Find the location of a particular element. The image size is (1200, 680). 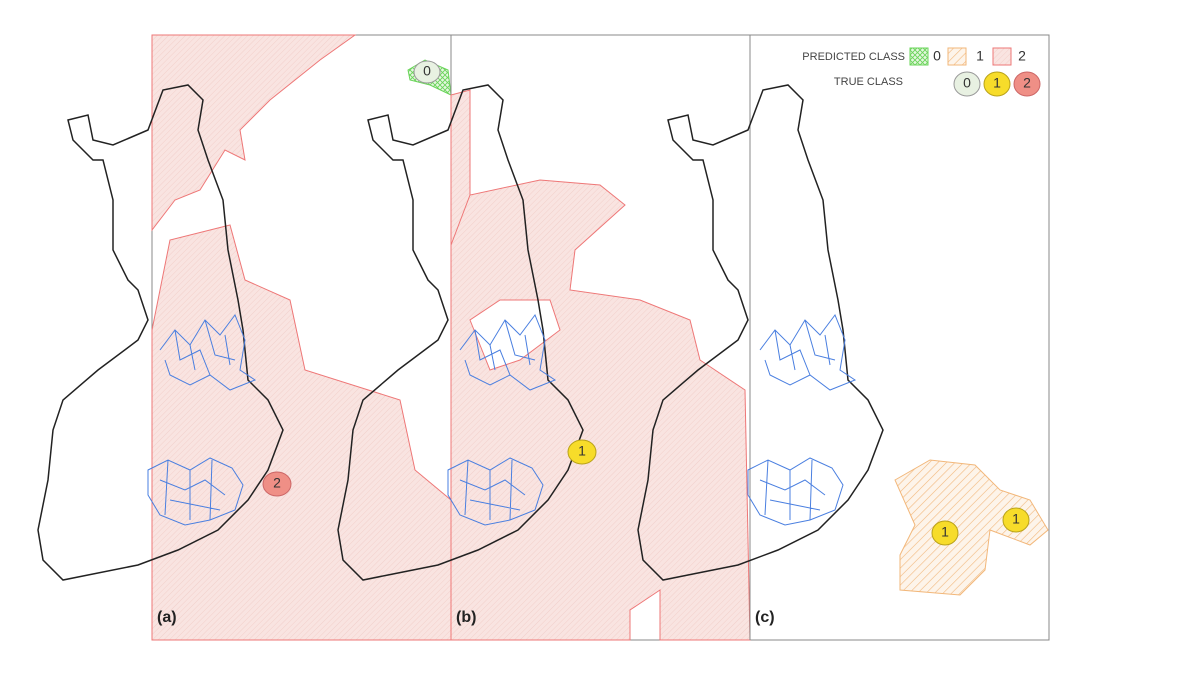

panel-label: (b) is located at coordinates (466, 617).